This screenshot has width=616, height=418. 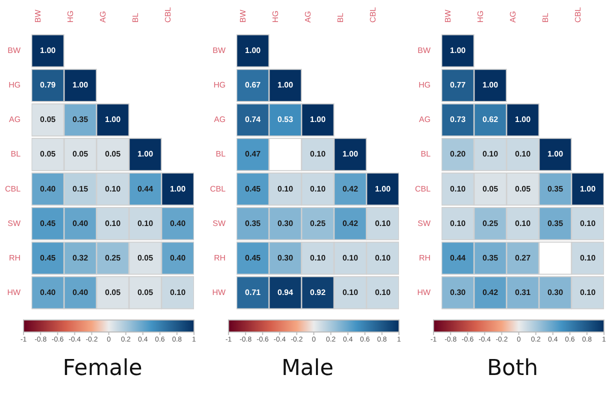 What do you see at coordinates (219, 223) in the screenshot?
I see `y-tick-label: SW` at bounding box center [219, 223].